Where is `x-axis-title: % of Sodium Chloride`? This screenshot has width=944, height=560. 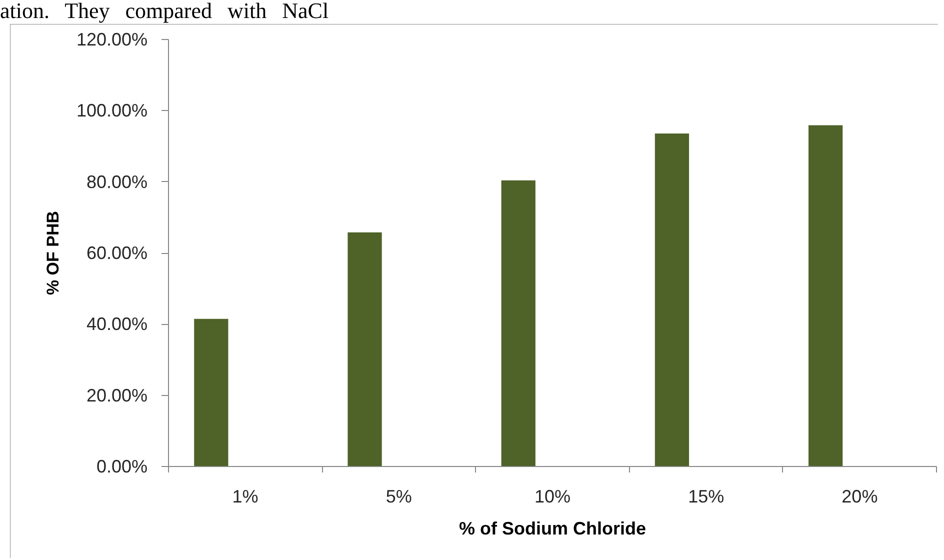 x-axis-title: % of Sodium Chloride is located at coordinates (552, 528).